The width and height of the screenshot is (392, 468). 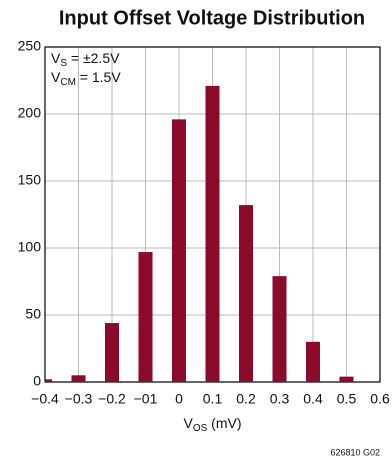 What do you see at coordinates (63, 63) in the screenshot?
I see `annotation-sub: S` at bounding box center [63, 63].